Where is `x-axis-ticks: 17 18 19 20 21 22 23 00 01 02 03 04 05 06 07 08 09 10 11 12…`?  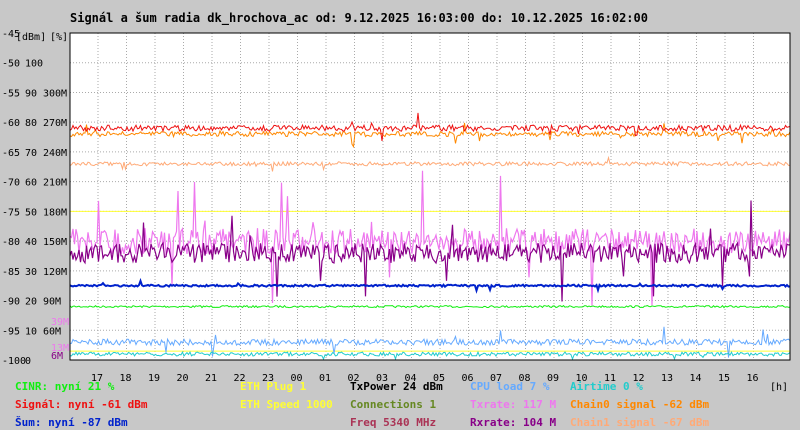
x-axis-ticks: 17 18 19 20 21 22 23 00 01 02 03 04 05 06 07 08 09 10 11 12… is located at coordinates (425, 378).